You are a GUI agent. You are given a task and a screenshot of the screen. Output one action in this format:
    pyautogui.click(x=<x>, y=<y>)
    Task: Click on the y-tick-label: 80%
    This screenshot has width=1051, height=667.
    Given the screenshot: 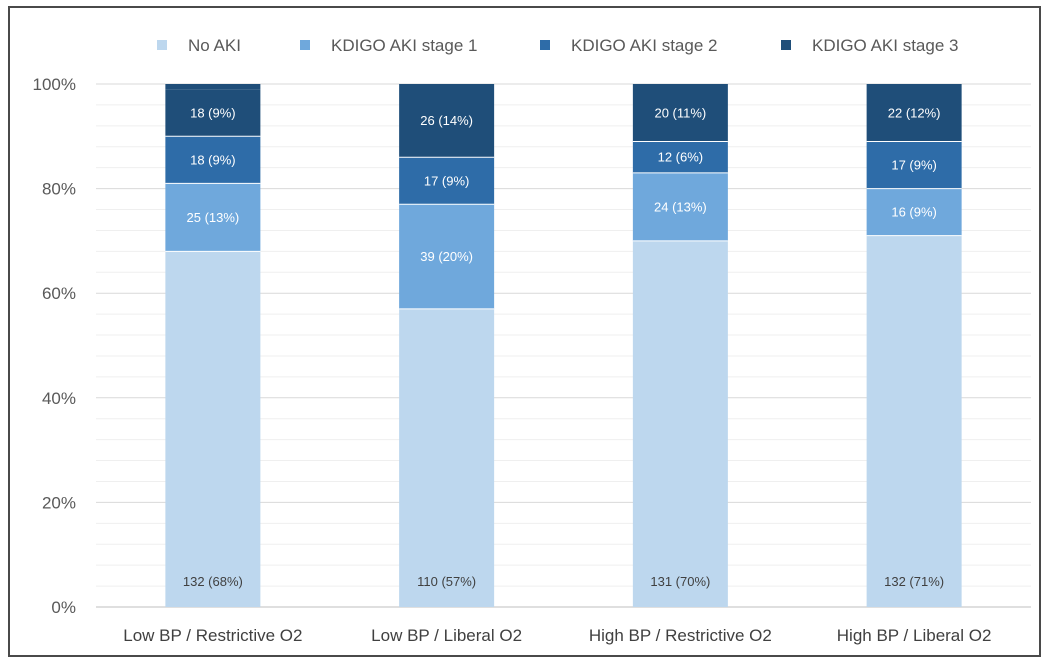 What is the action you would take?
    pyautogui.click(x=59, y=189)
    